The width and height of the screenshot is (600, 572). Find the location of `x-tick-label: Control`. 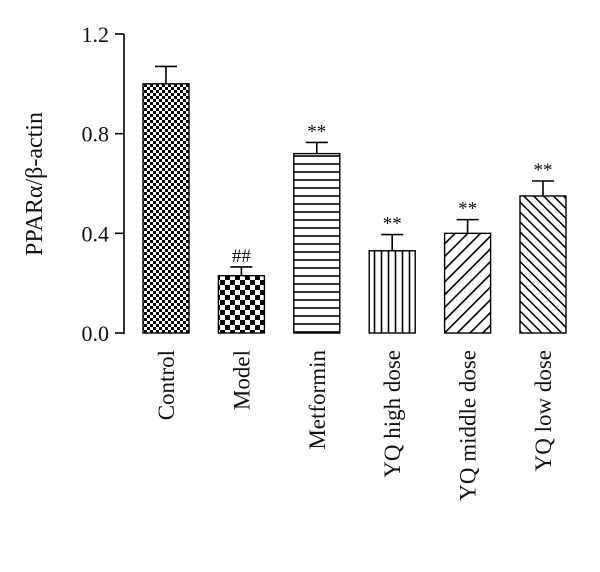

x-tick-label: Control is located at coordinates (166, 385).